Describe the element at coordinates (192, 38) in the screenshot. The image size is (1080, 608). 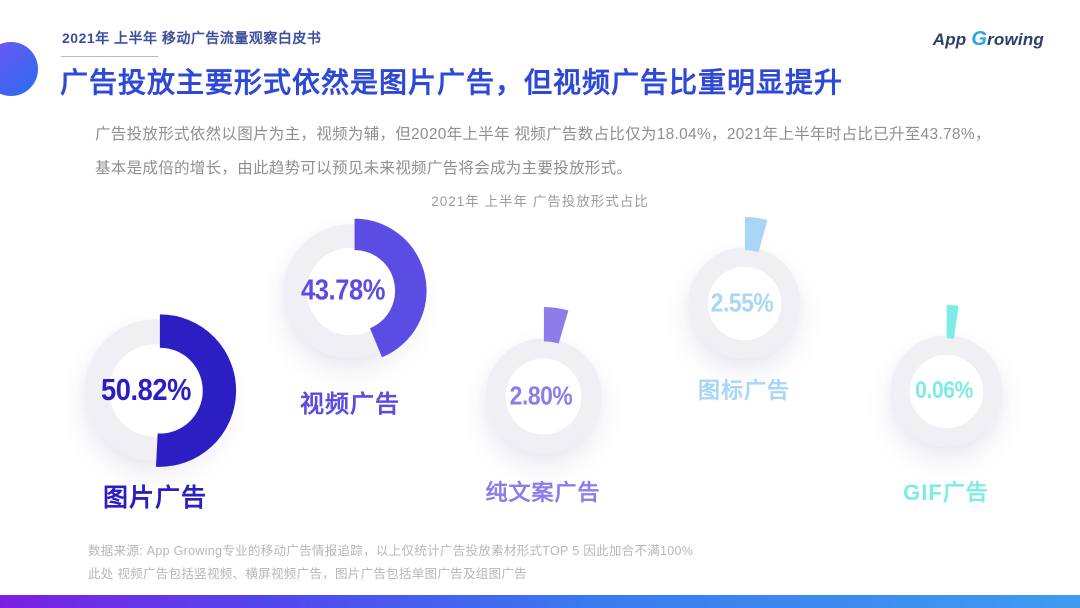
I see `report-eyebrow: 2021年 上半年 移动广告流量观察白皮书` at that location.